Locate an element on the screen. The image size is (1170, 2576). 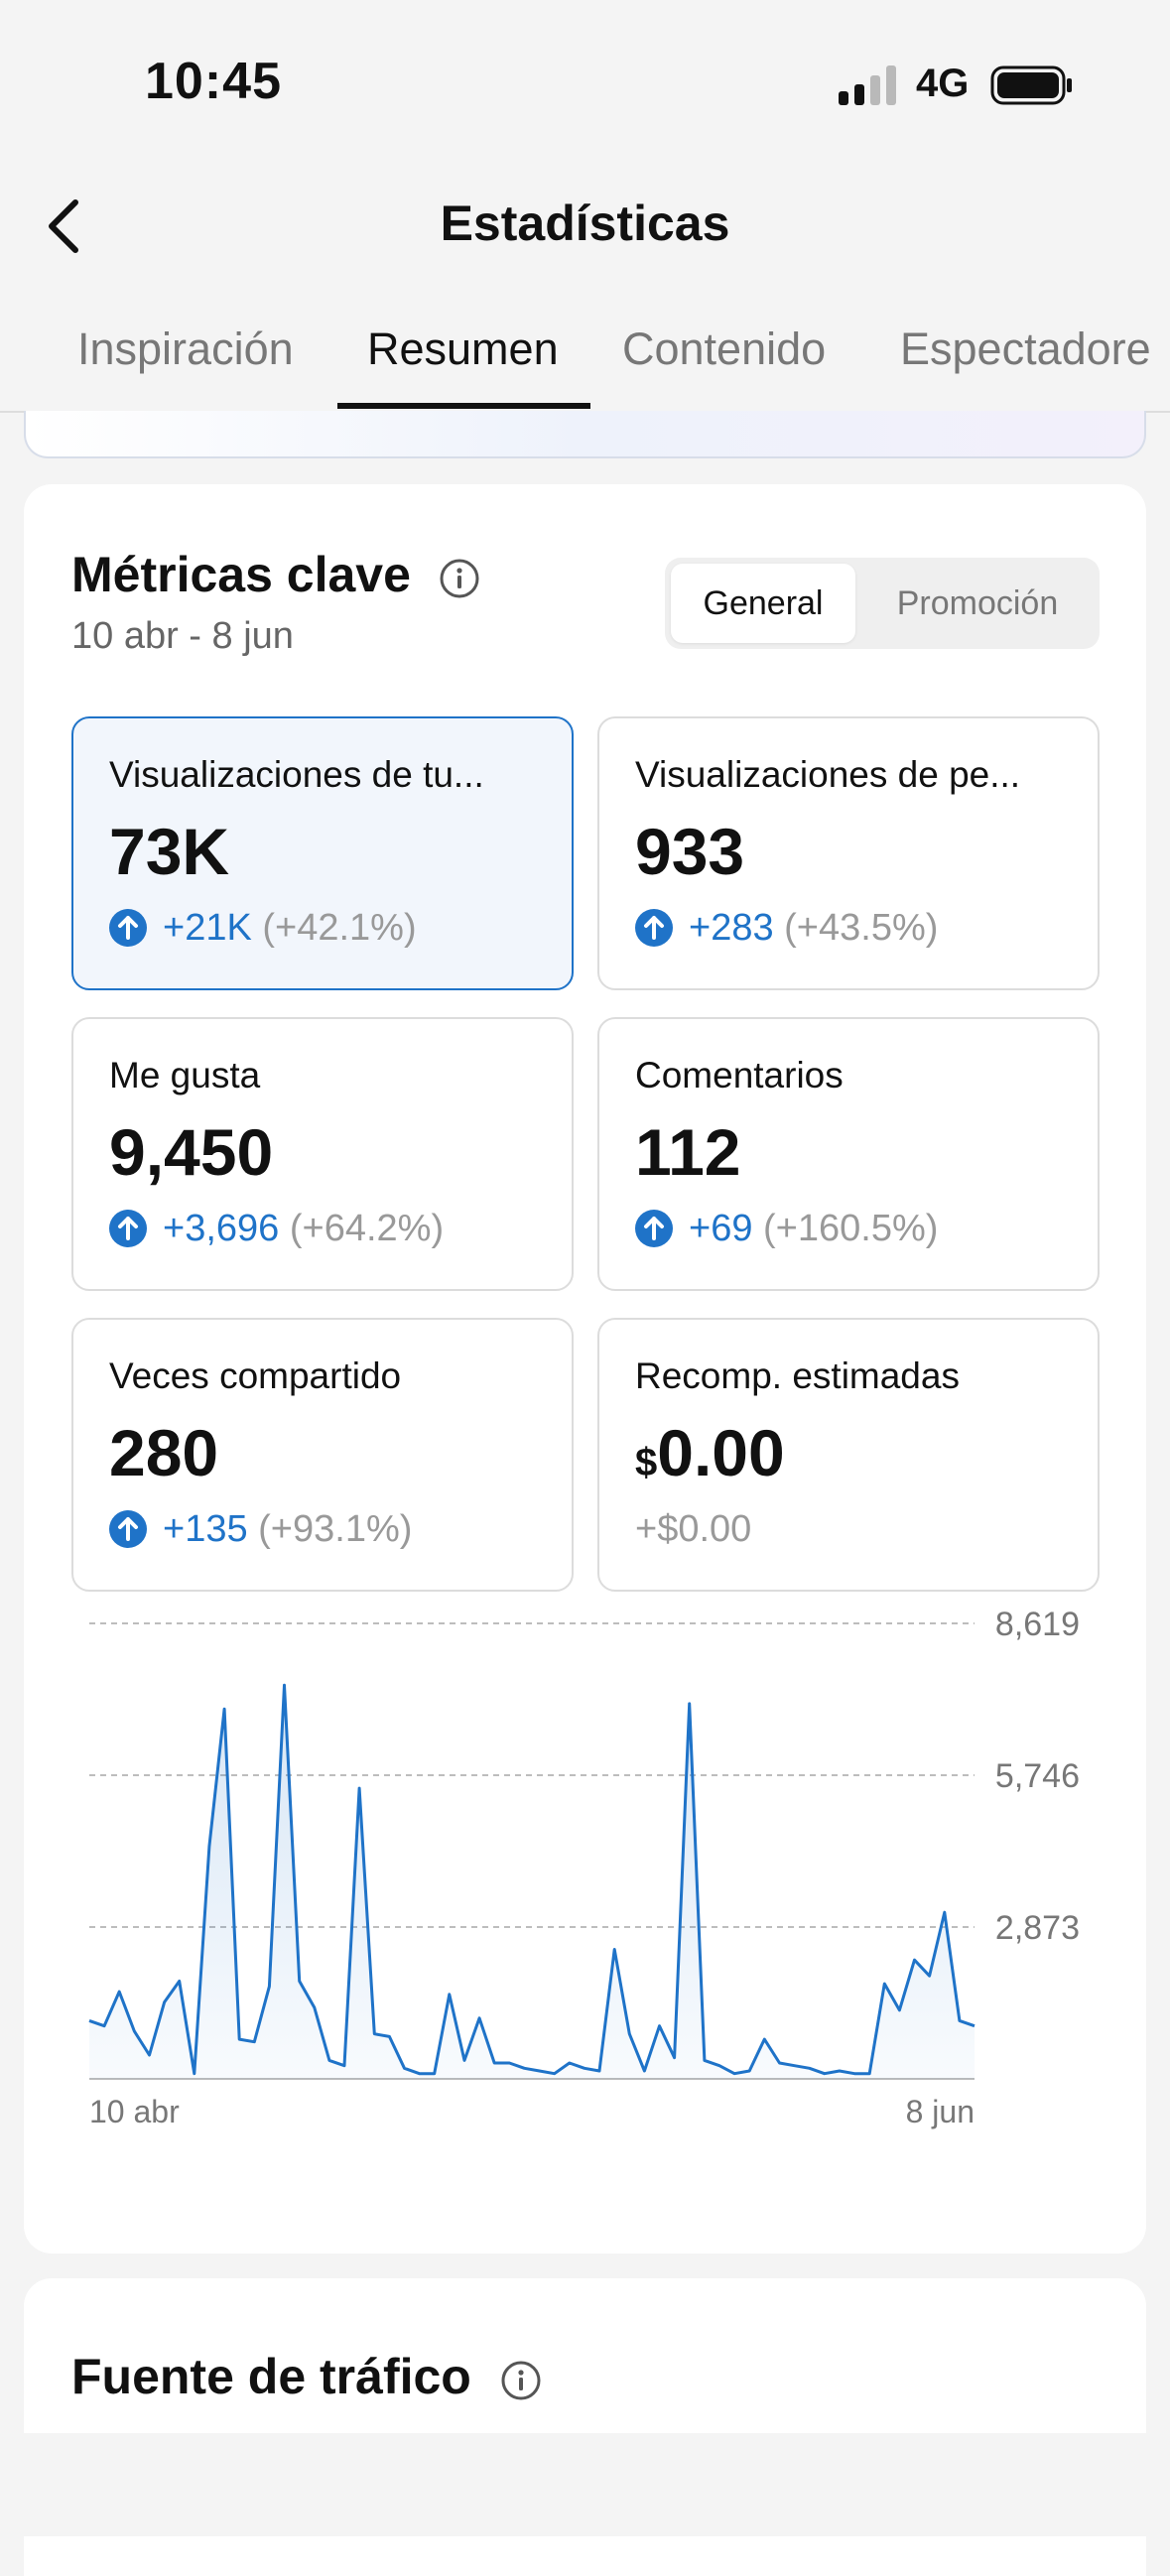
metric-card-rewards: Recomp. estimadas $0.00 +$0.00 is located at coordinates (848, 1455).